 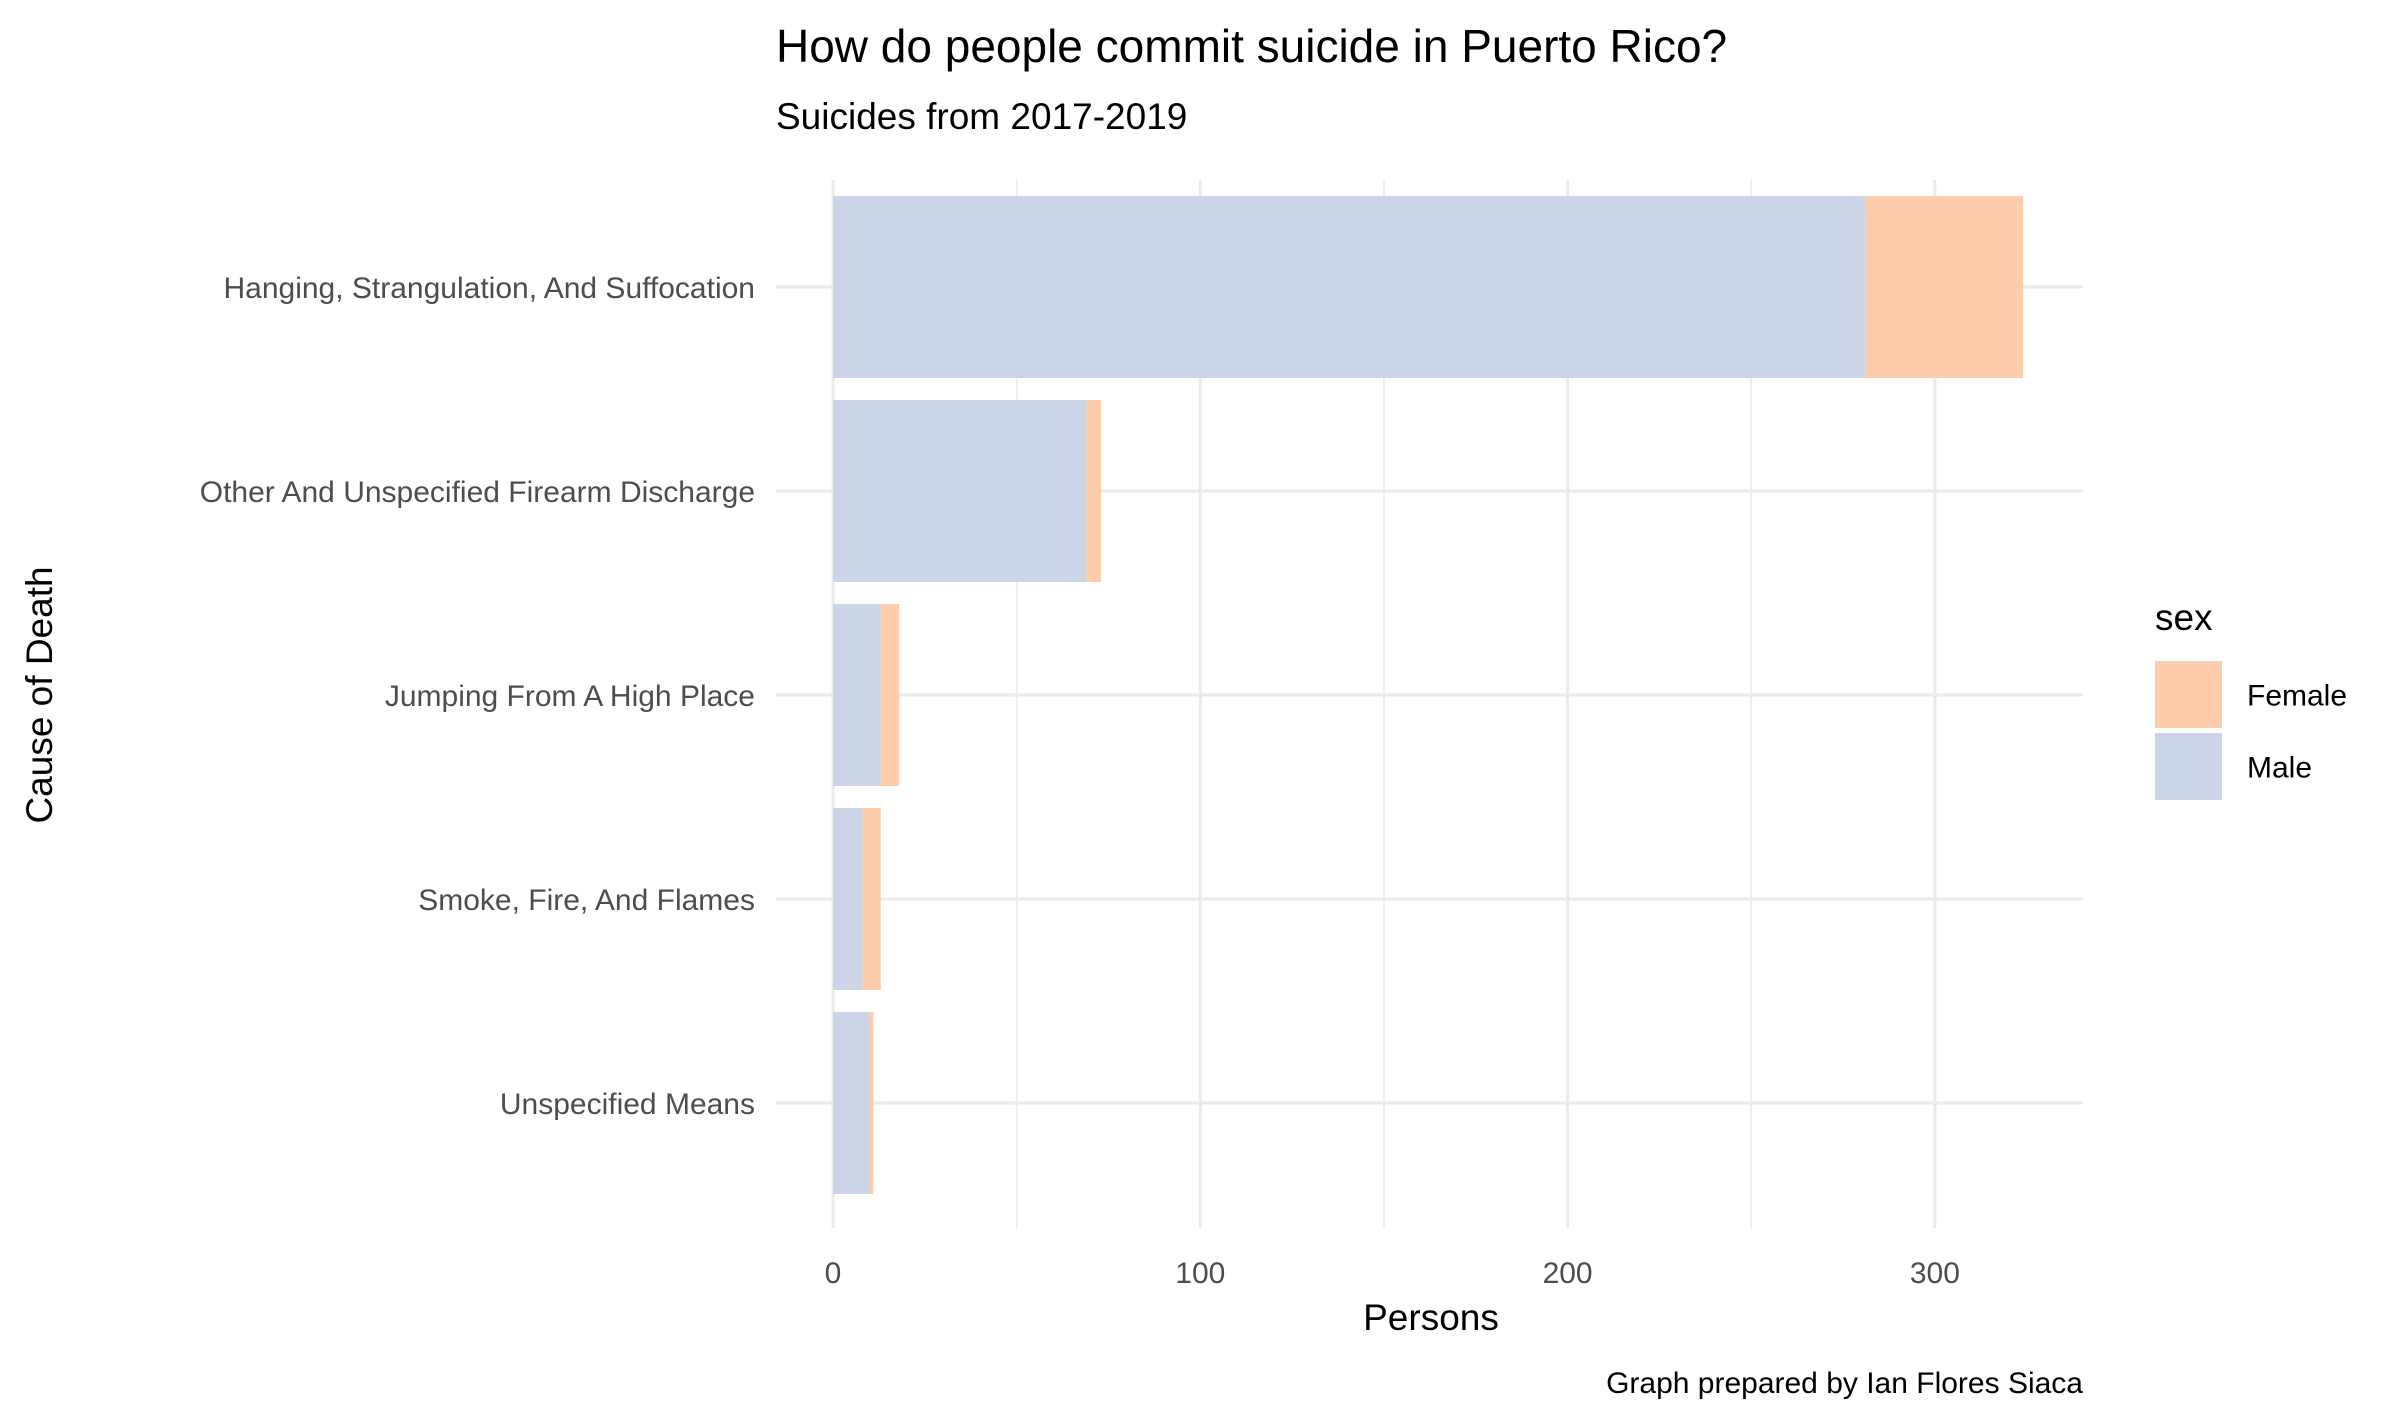 I want to click on legend-key-male, so click(x=2188, y=766).